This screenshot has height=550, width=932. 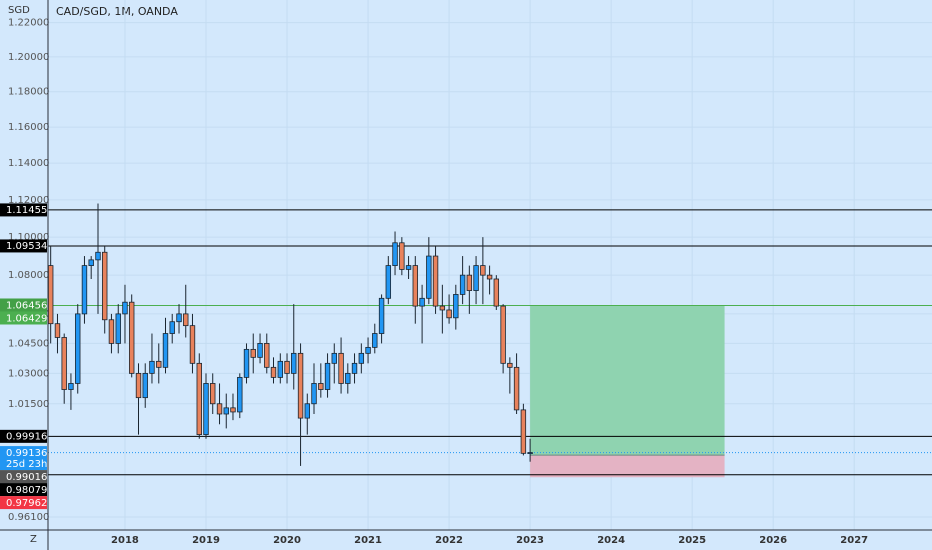 What do you see at coordinates (26, 453) in the screenshot?
I see `price-label: 0.99136` at bounding box center [26, 453].